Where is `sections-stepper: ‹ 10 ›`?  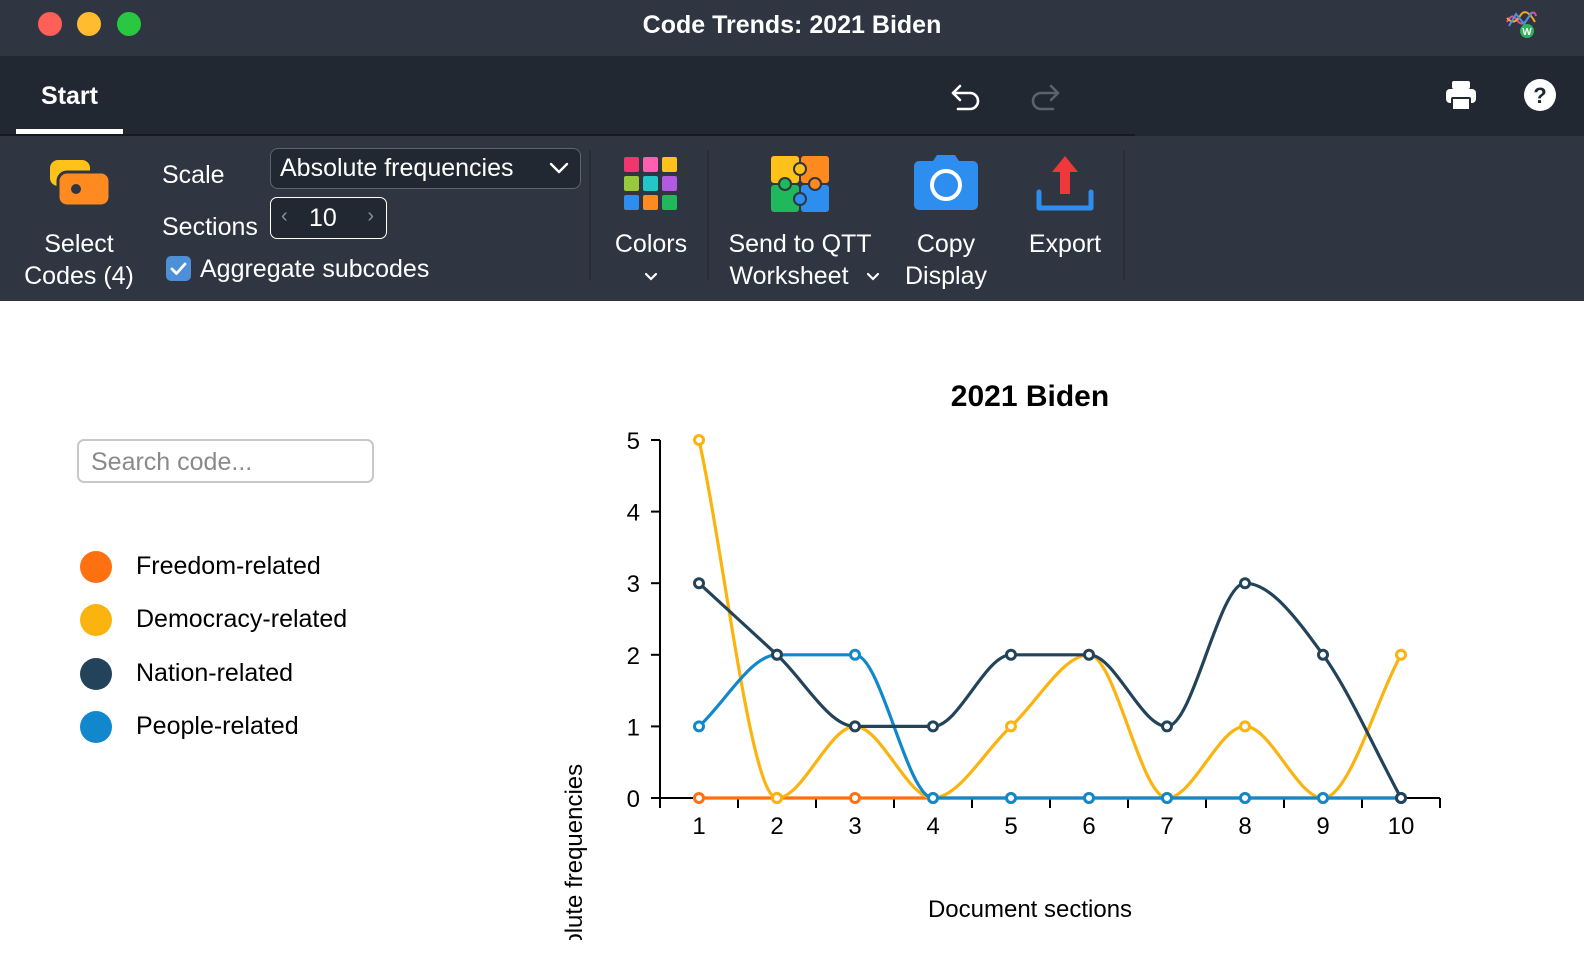 sections-stepper: ‹ 10 › is located at coordinates (328, 218).